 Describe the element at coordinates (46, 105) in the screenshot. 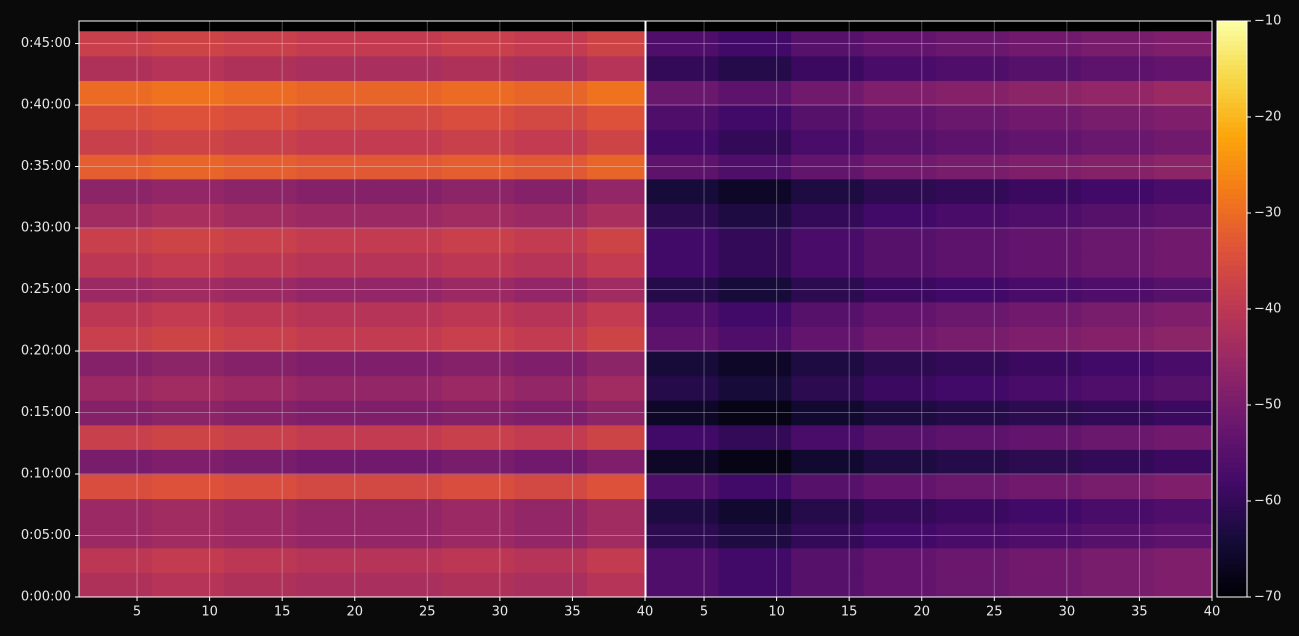

I see `y-tick-label: 0:40:00` at that location.